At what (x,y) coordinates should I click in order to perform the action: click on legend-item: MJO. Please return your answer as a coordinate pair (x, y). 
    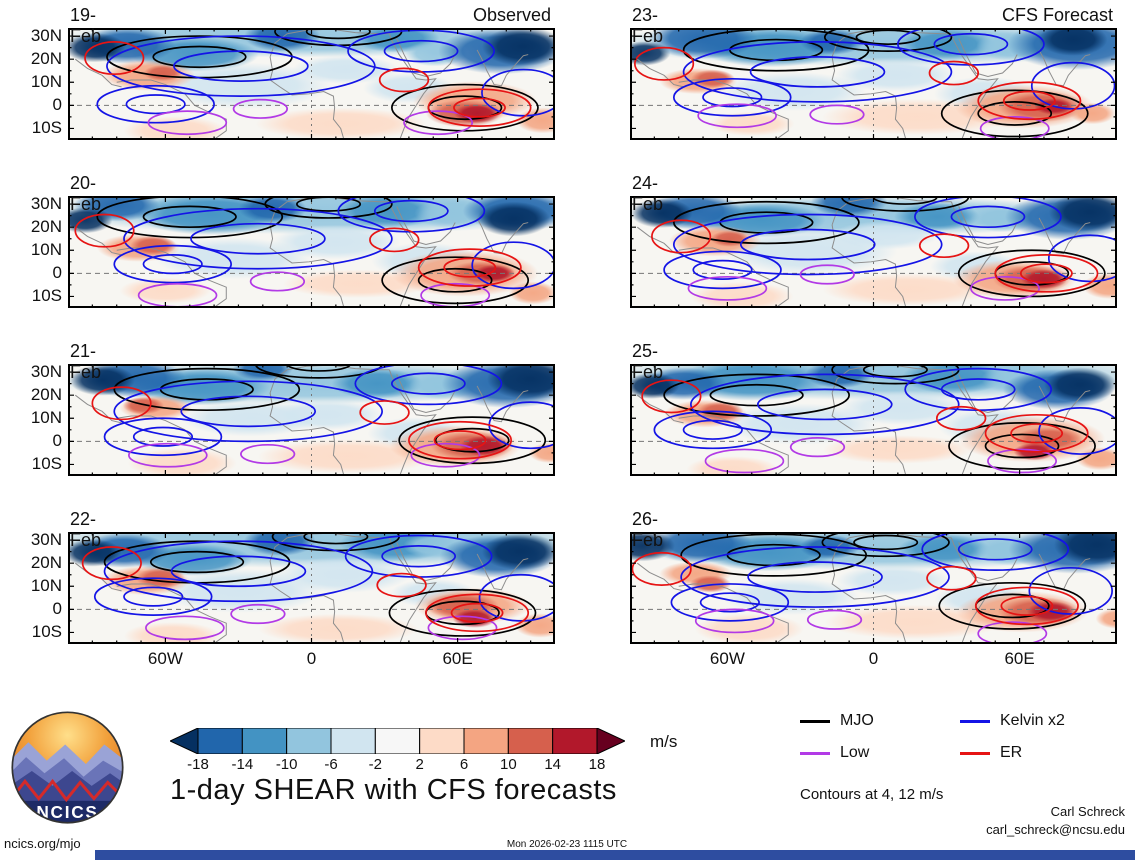
    Looking at the image, I should click on (880, 721).